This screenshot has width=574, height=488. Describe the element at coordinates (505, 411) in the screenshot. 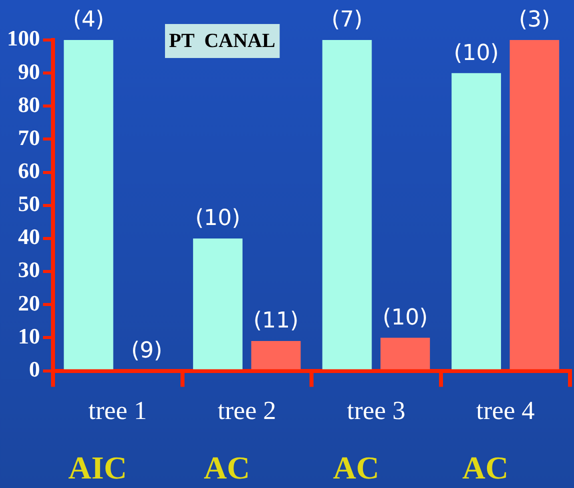

I see `x-tick-label: tree 4` at that location.